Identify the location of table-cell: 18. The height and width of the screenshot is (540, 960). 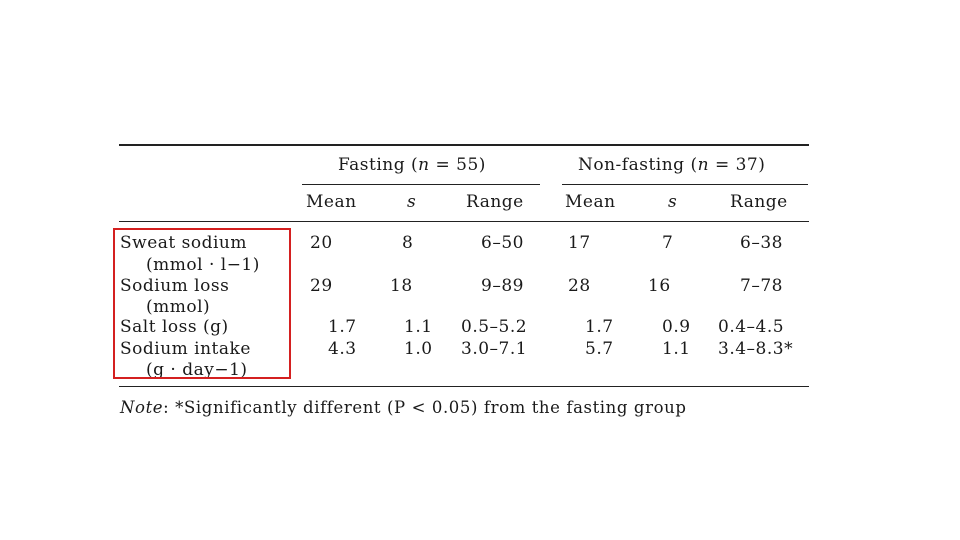
(401, 286).